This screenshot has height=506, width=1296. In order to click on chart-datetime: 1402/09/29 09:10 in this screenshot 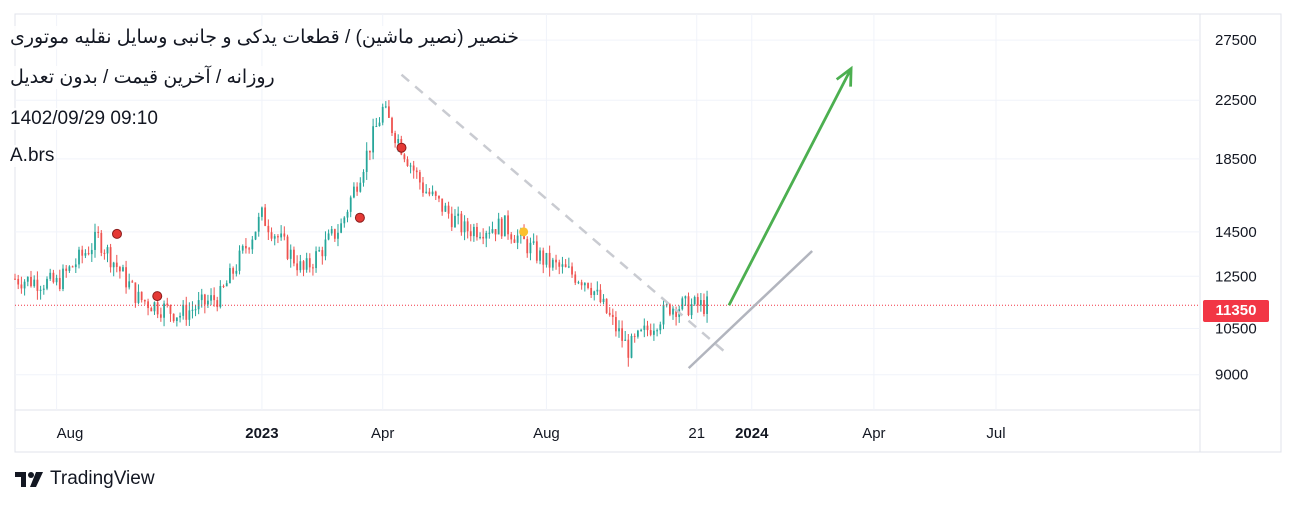, I will do `click(84, 119)`.